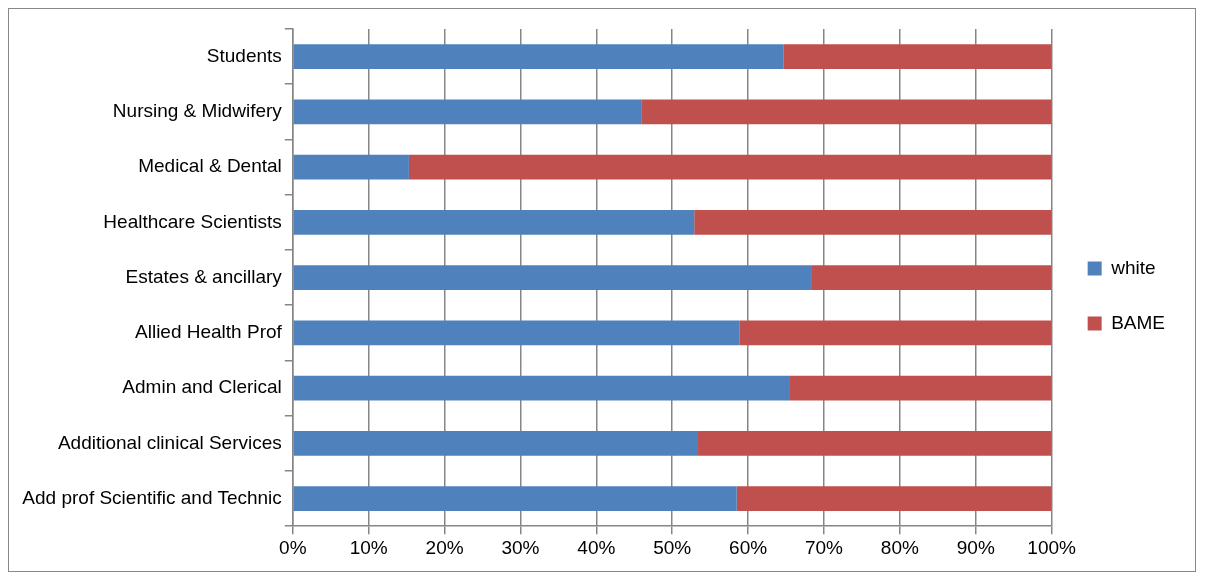  Describe the element at coordinates (192, 221) in the screenshot. I see `y-tick-label: Healthcare Scientists` at that location.